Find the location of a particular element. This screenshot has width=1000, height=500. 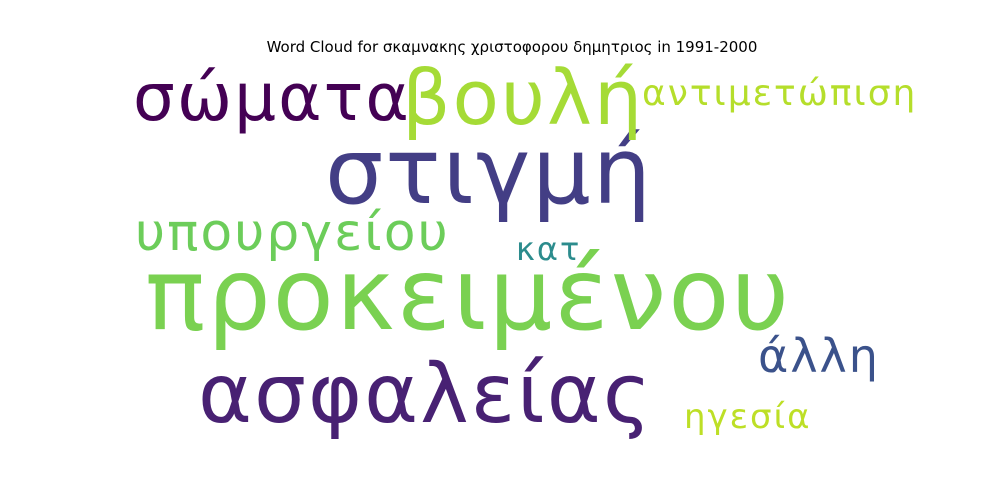

word-stigmi: στιγμή is located at coordinates (489, 171).